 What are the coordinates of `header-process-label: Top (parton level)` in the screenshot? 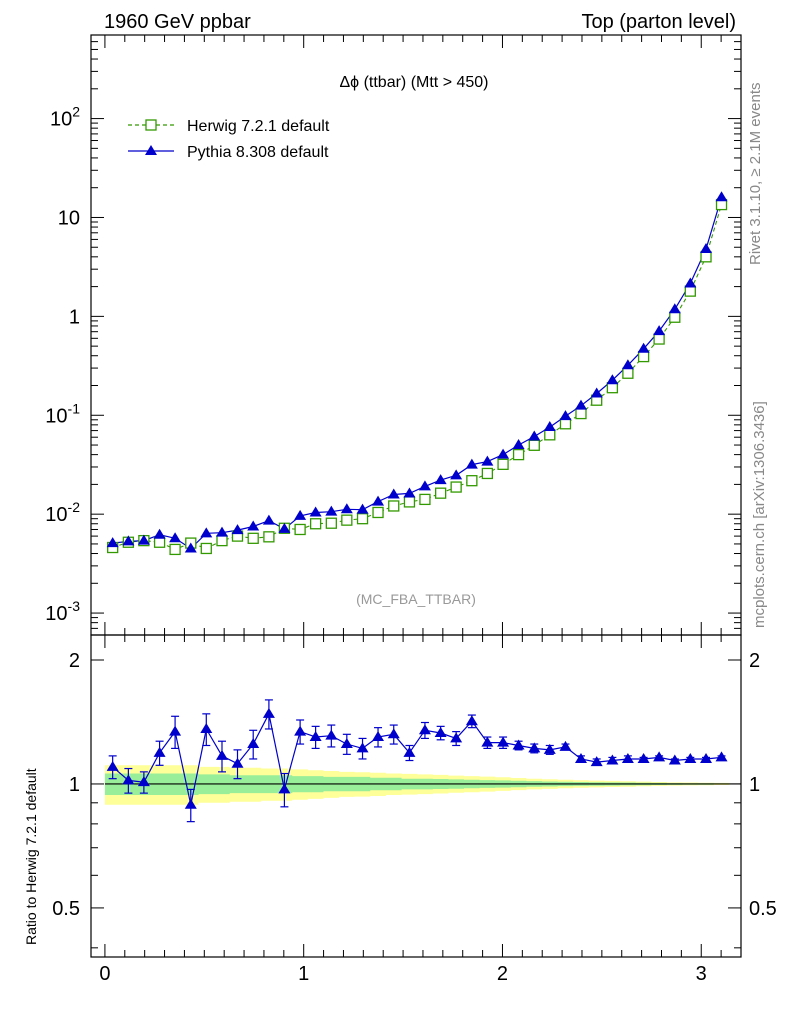 It's located at (658, 22).